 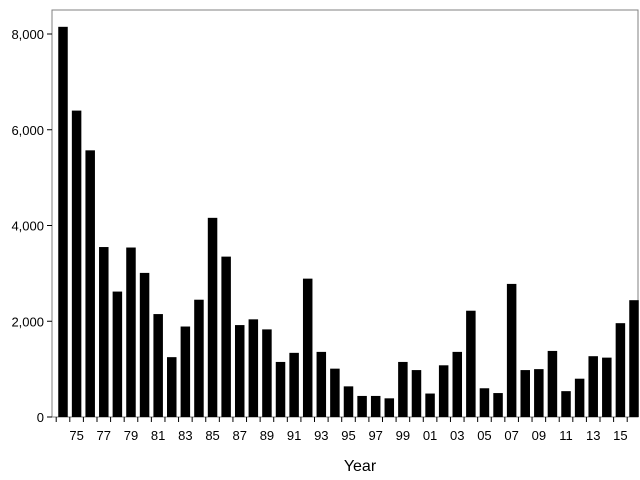 I want to click on x-tick-label: 09, so click(x=539, y=435).